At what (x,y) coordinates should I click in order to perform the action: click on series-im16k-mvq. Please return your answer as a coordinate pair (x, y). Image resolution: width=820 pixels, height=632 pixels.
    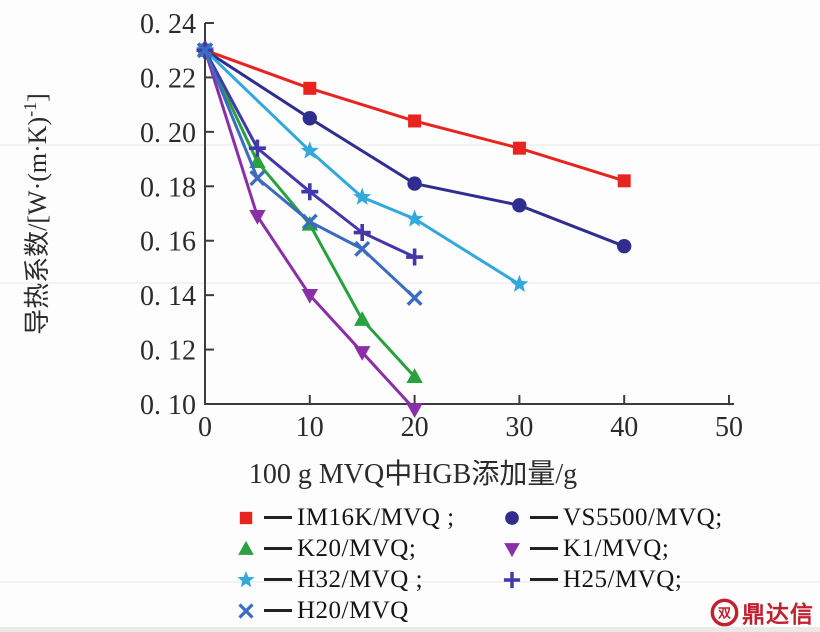
    Looking at the image, I should click on (414, 115).